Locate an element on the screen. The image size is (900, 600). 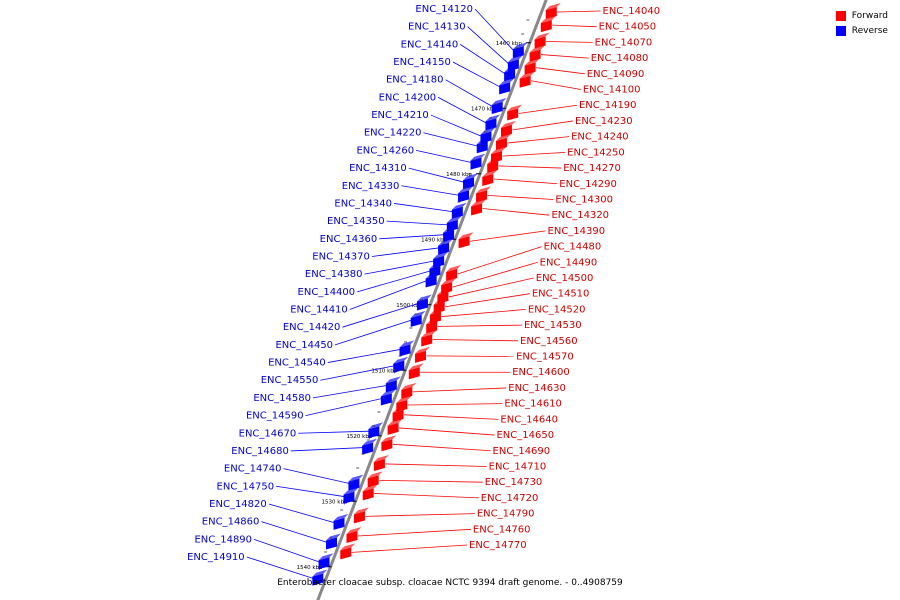
reverse-gene-label: ENC_14680 is located at coordinates (260, 451).